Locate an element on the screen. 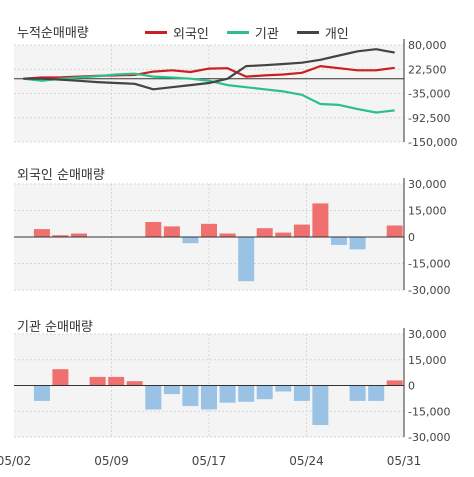  institution-chart-title: 기관 순매매량 is located at coordinates (55, 327).